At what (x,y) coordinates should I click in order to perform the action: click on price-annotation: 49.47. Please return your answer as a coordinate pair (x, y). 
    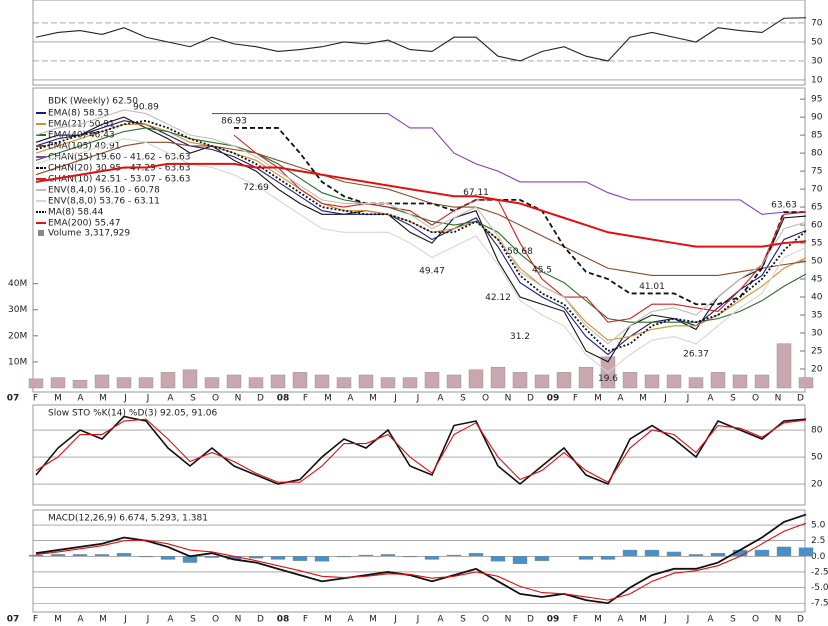
    Looking at the image, I should click on (432, 271).